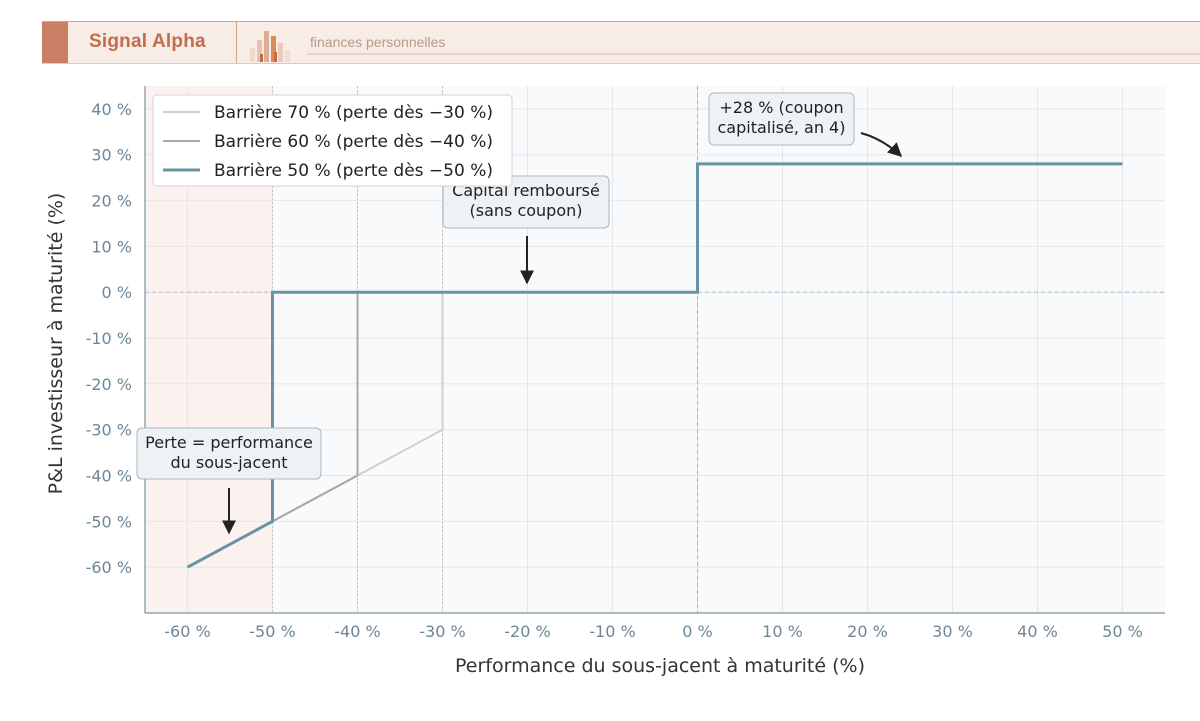 Image resolution: width=1200 pixels, height=721 pixels. Describe the element at coordinates (56, 344) in the screenshot. I see `y-axis-title: P&L investisseur à maturité (%)` at that location.